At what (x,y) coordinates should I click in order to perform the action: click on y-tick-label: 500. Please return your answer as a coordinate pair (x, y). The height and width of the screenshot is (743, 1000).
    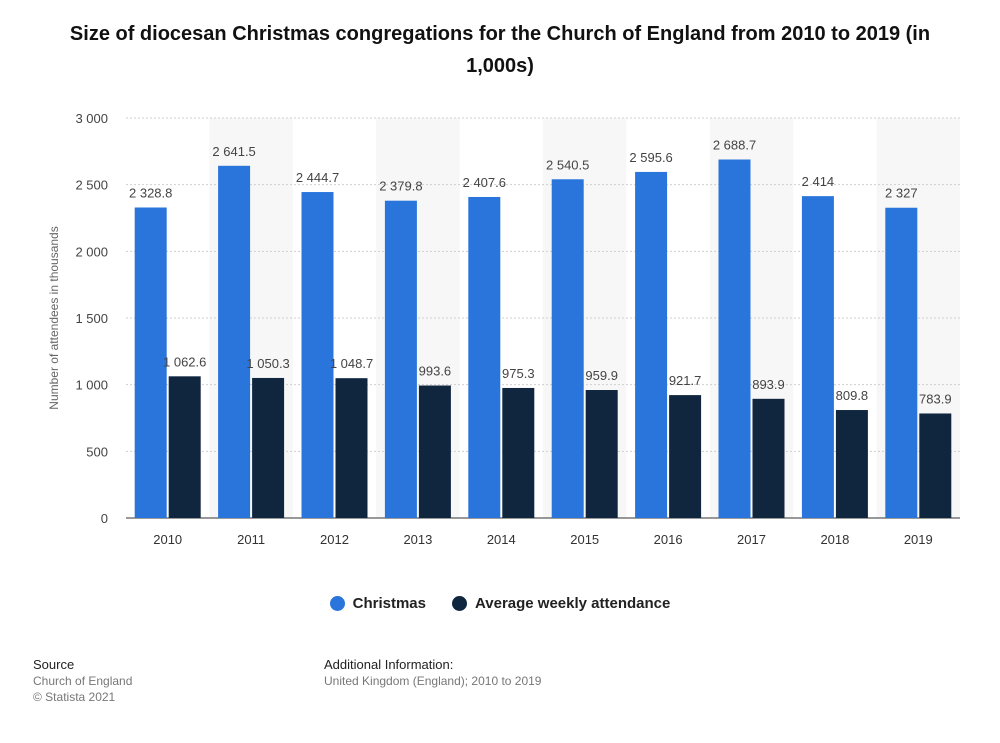
    Looking at the image, I should click on (97, 451).